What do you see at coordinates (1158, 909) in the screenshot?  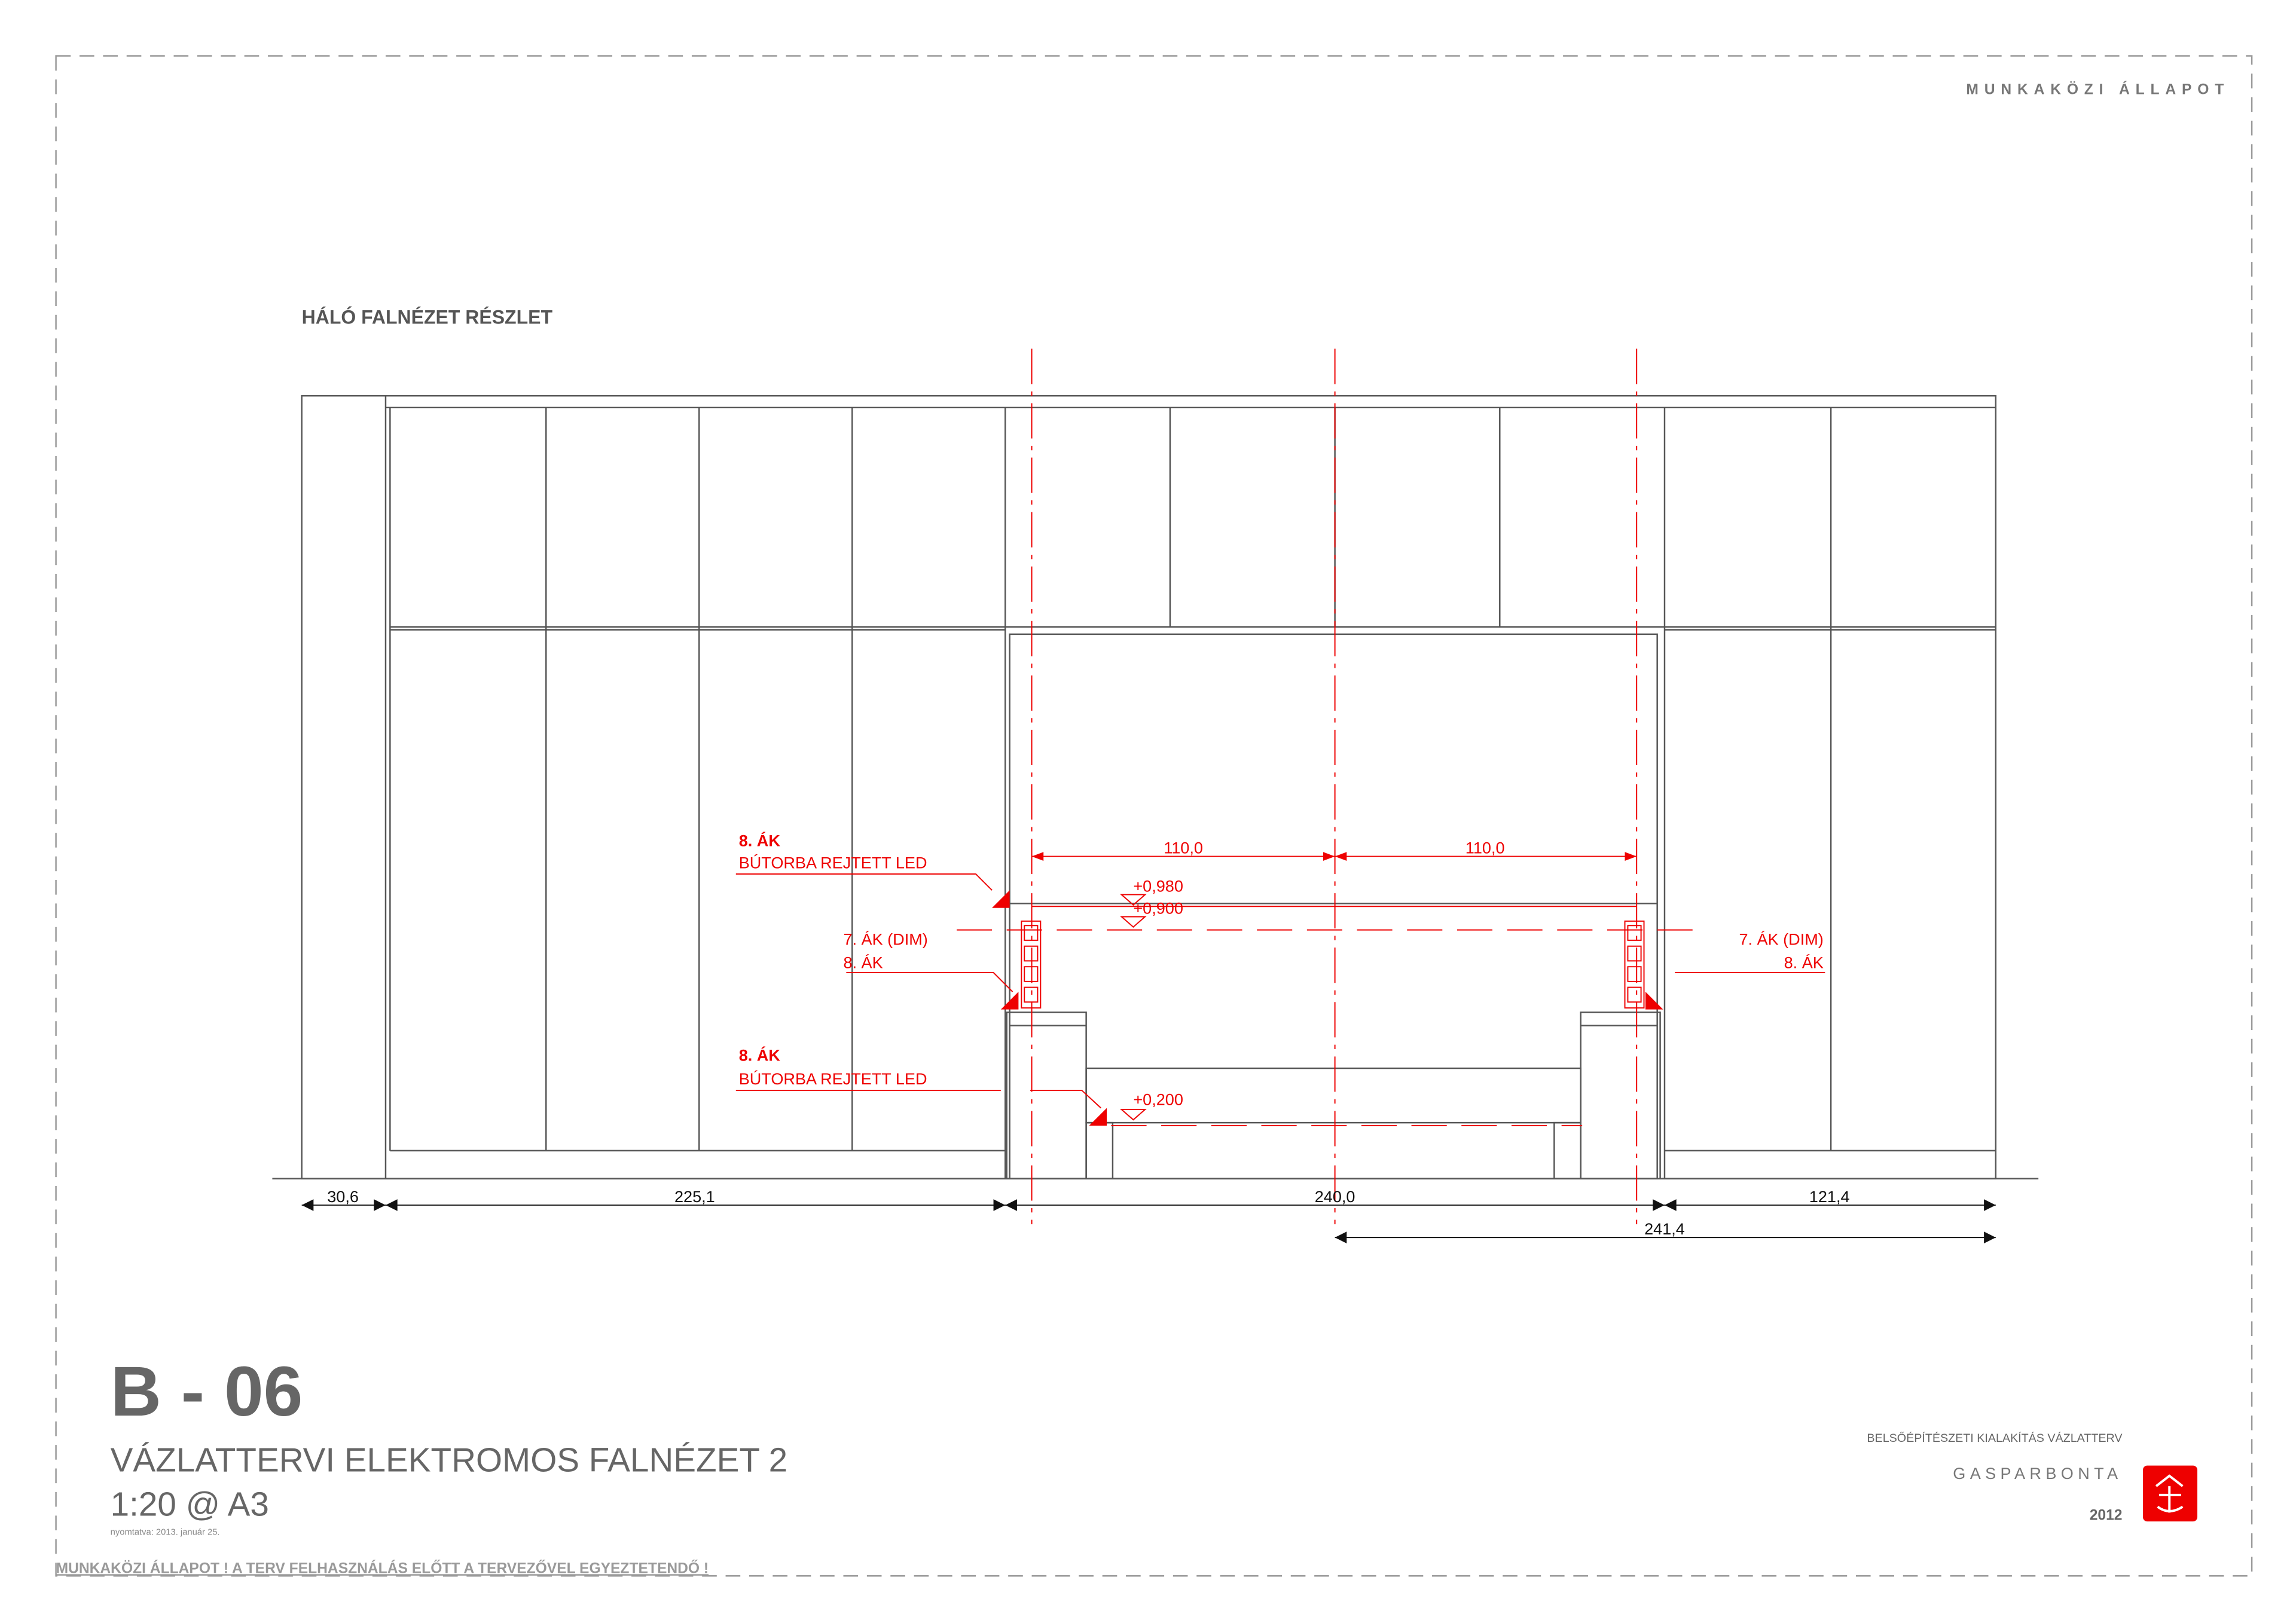 I see `level: +0,900` at bounding box center [1158, 909].